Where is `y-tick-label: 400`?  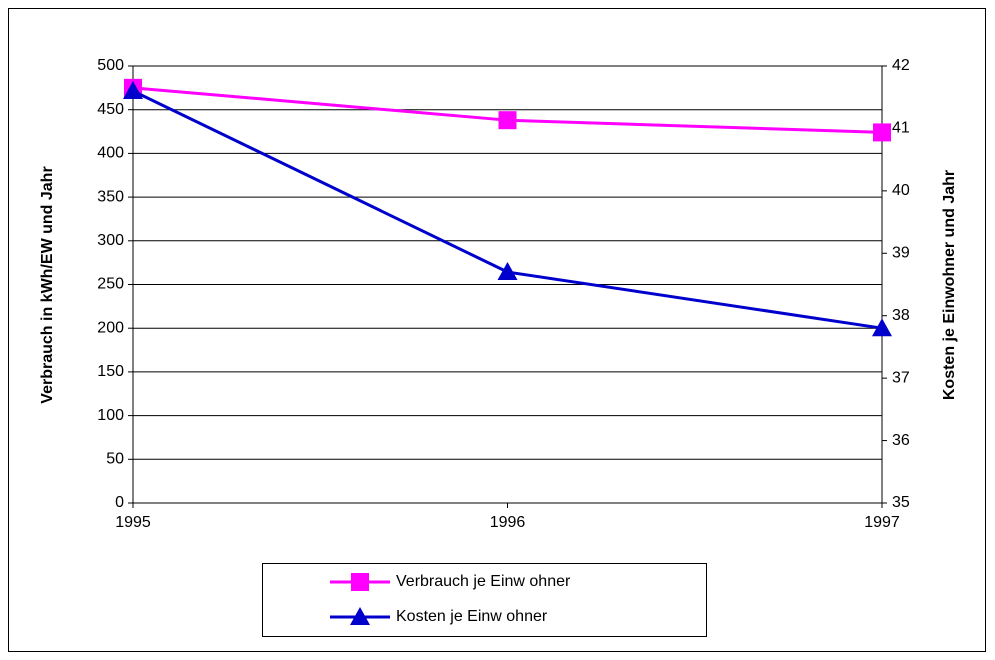 y-tick-label: 400 is located at coordinates (110, 153).